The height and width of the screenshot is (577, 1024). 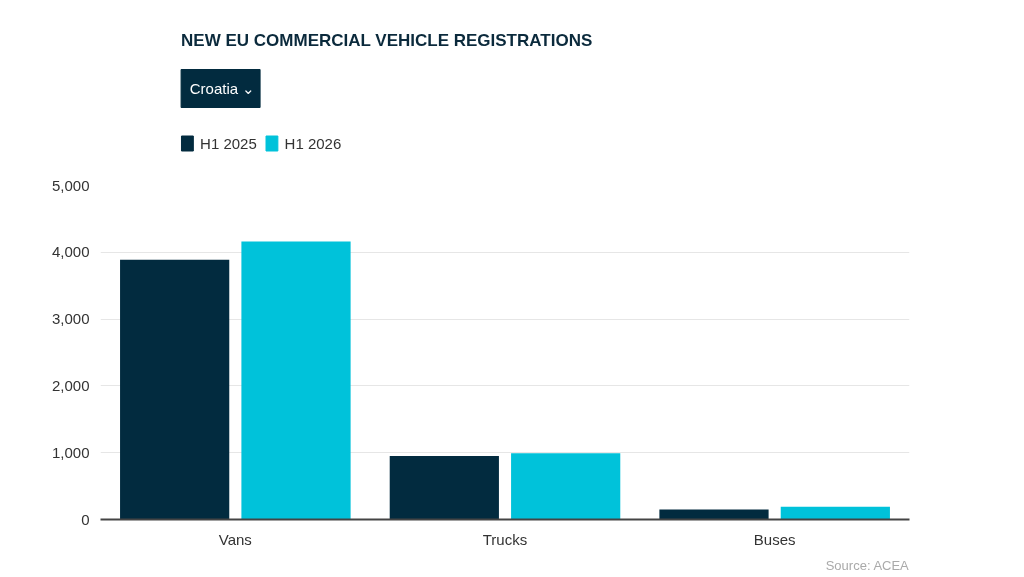 I want to click on chart-title: NEW EU COMMERCIAL VEHICLE REGISTRATIONS, so click(x=387, y=40).